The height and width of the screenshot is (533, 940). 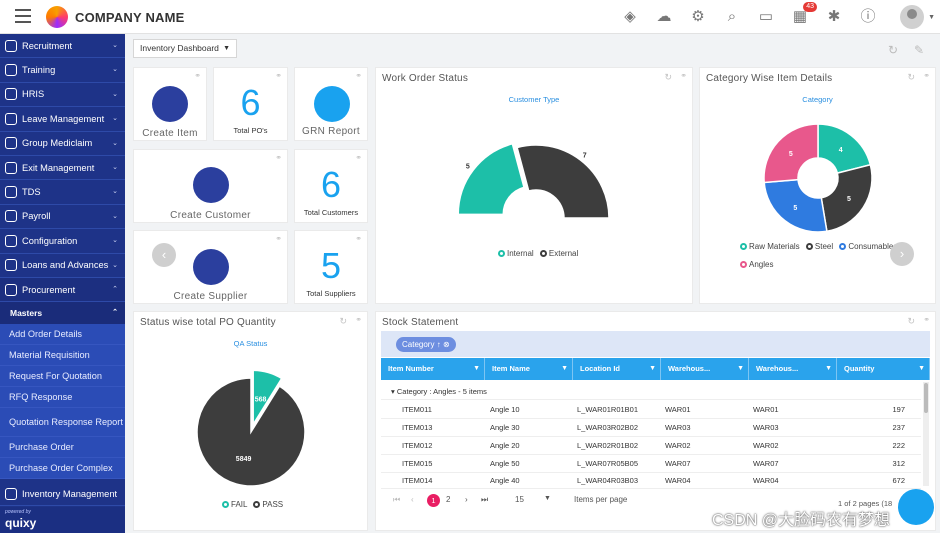 What do you see at coordinates (448, 499) in the screenshot?
I see `page-2: 2` at bounding box center [448, 499].